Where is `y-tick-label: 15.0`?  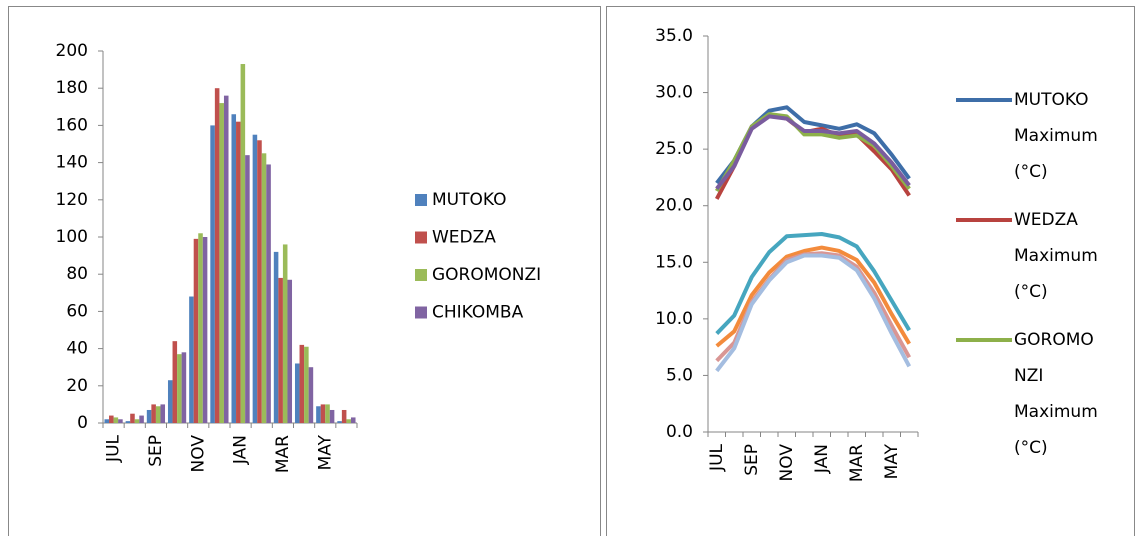 y-tick-label: 15.0 is located at coordinates (674, 262).